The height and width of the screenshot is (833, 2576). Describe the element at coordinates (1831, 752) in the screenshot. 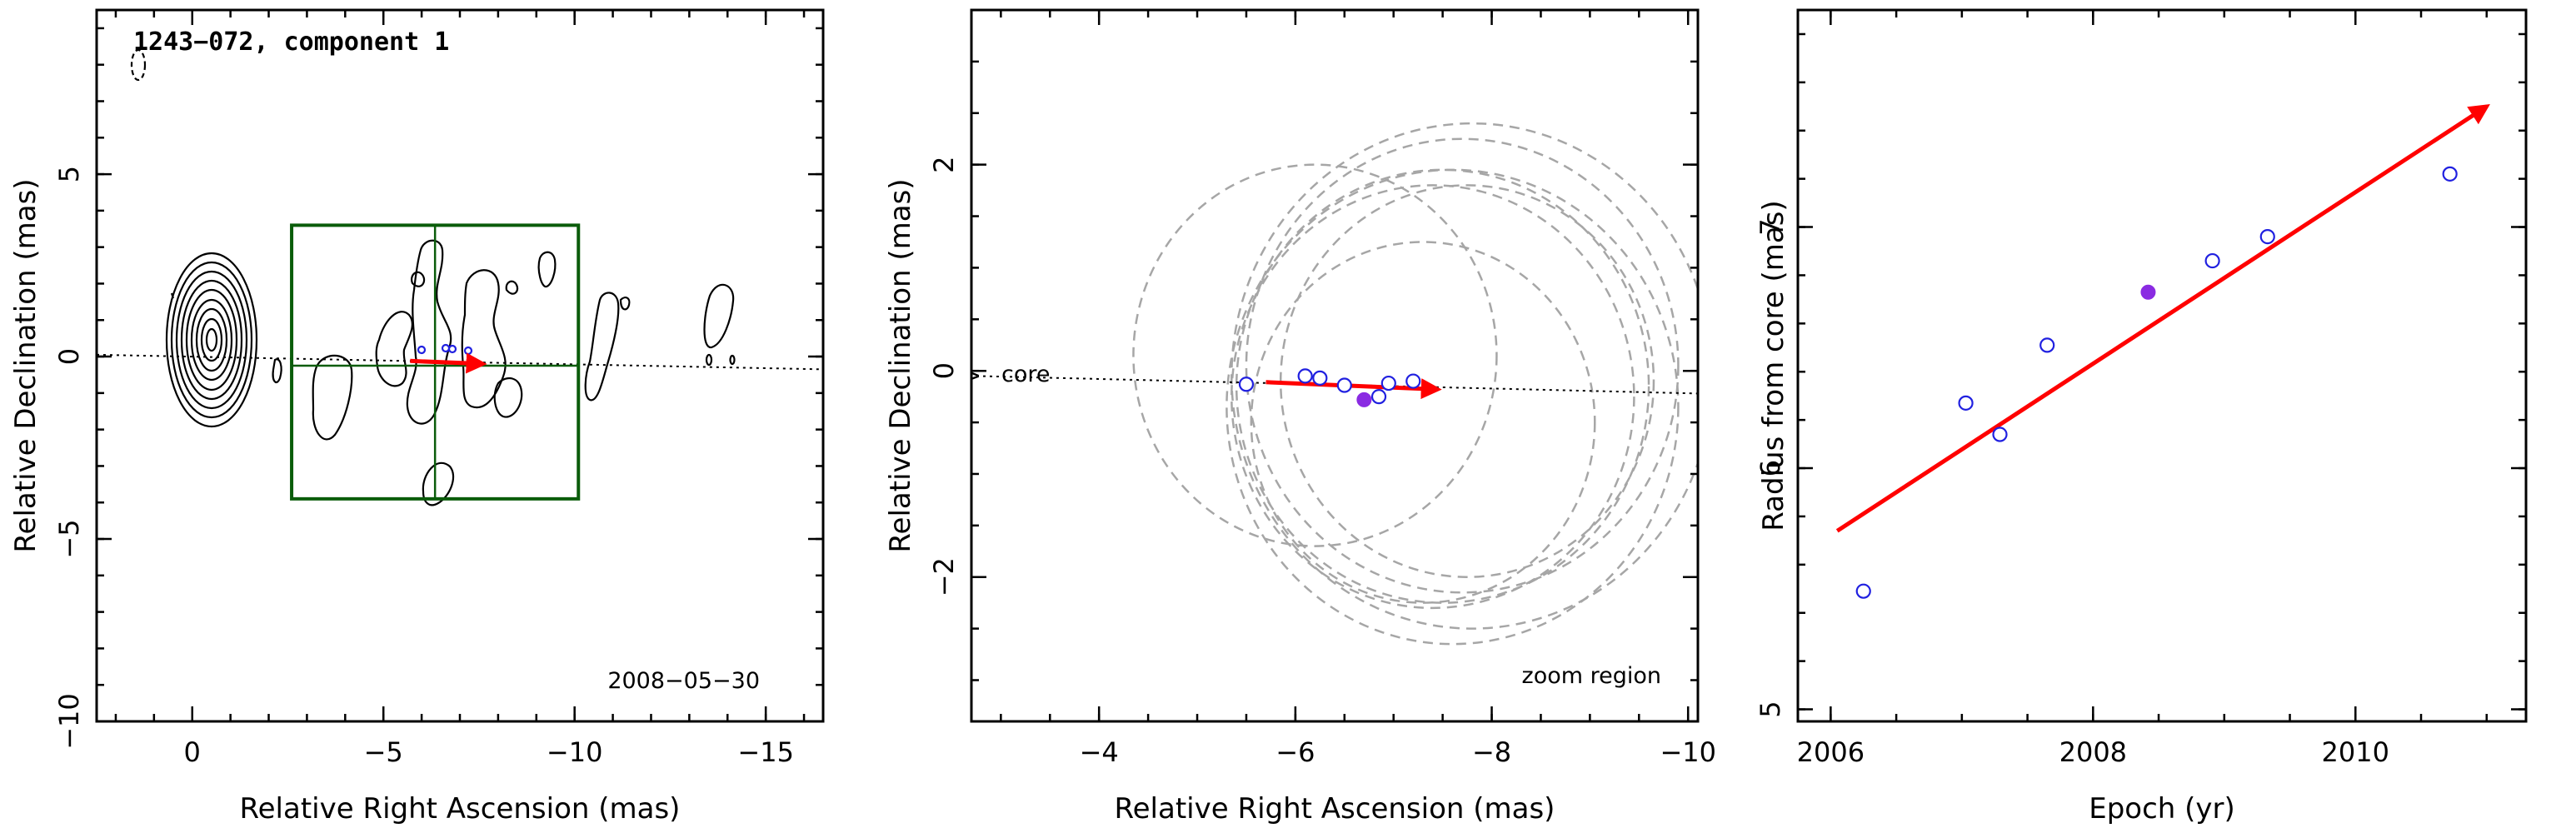

I see `x-tick-label: 2006` at that location.